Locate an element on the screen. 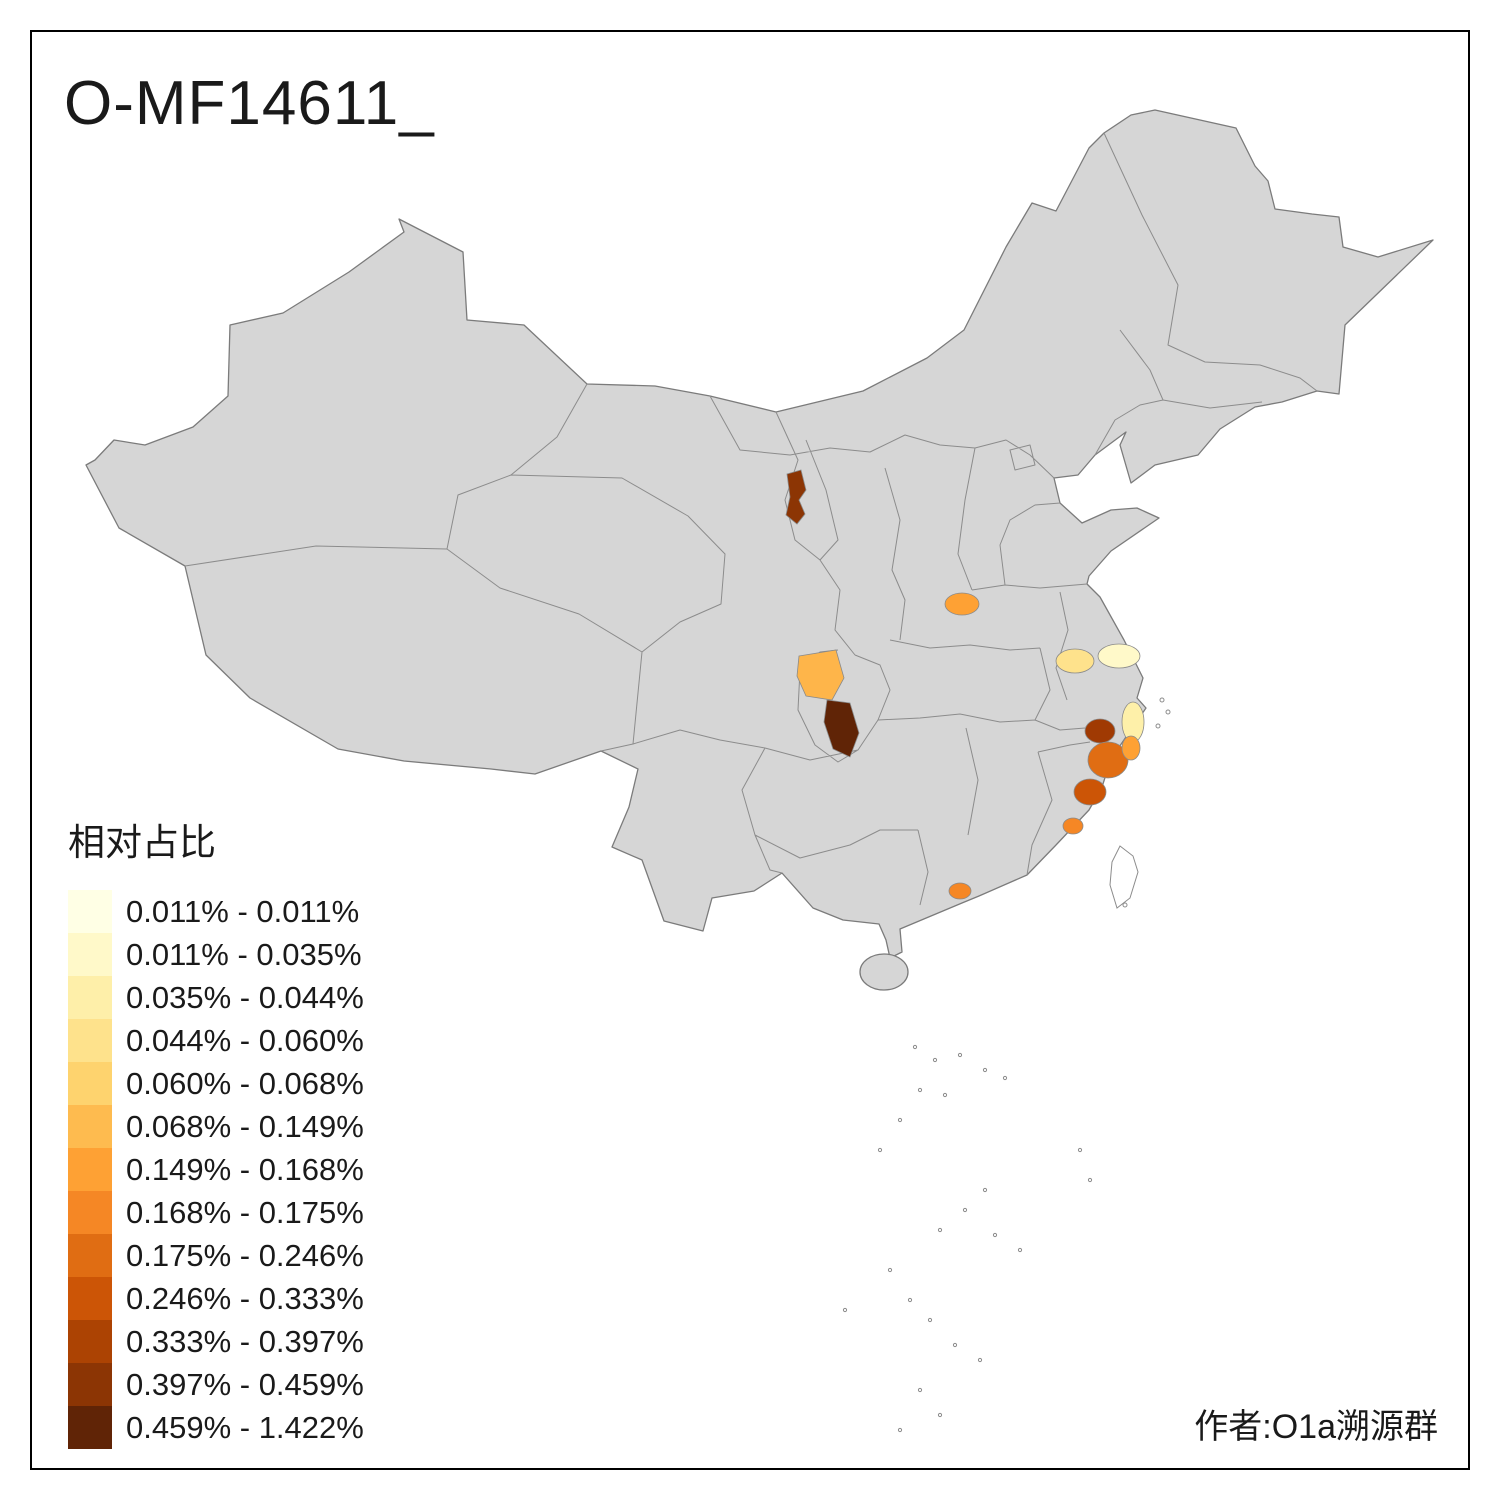  hainan-island is located at coordinates (884, 972).